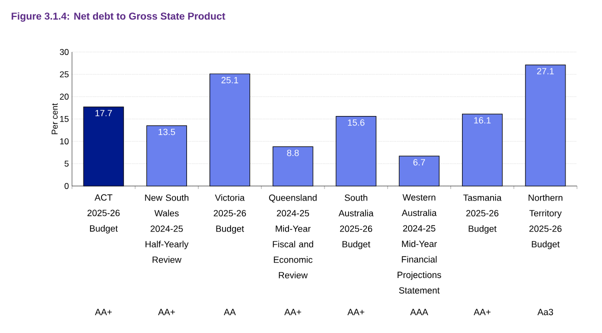 The height and width of the screenshot is (333, 602). I want to click on data-label: 27.1, so click(545, 71).